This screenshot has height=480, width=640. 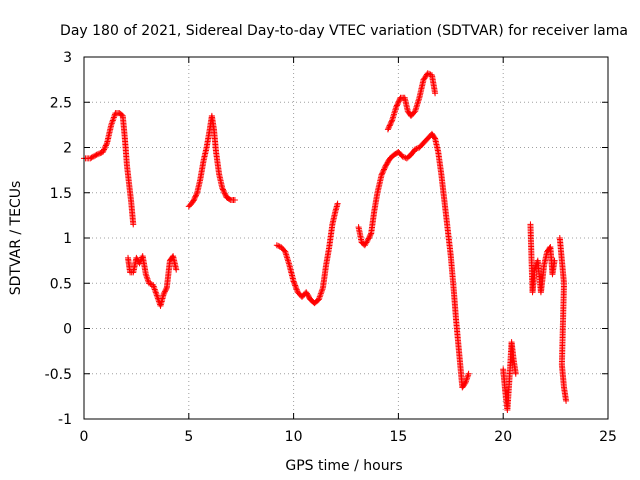 I want to click on x-tick-label: 5, so click(x=188, y=437).